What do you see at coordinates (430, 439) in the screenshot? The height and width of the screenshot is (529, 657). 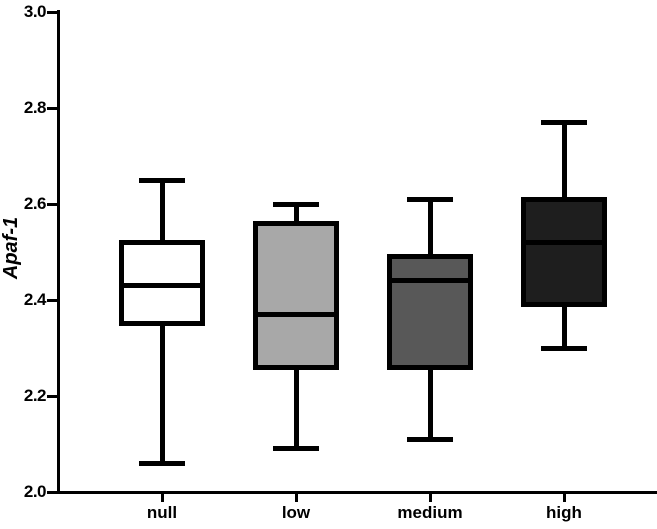 I see `whisker-cap-bottom-medium` at bounding box center [430, 439].